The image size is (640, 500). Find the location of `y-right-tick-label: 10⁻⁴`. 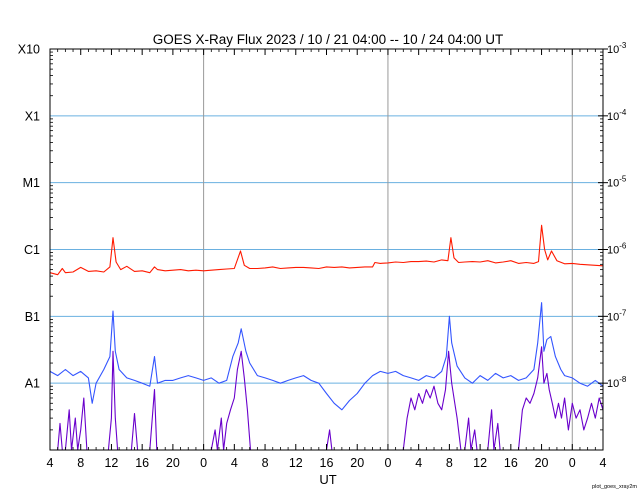

y-right-tick-label: 10⁻⁴ is located at coordinates (617, 115).